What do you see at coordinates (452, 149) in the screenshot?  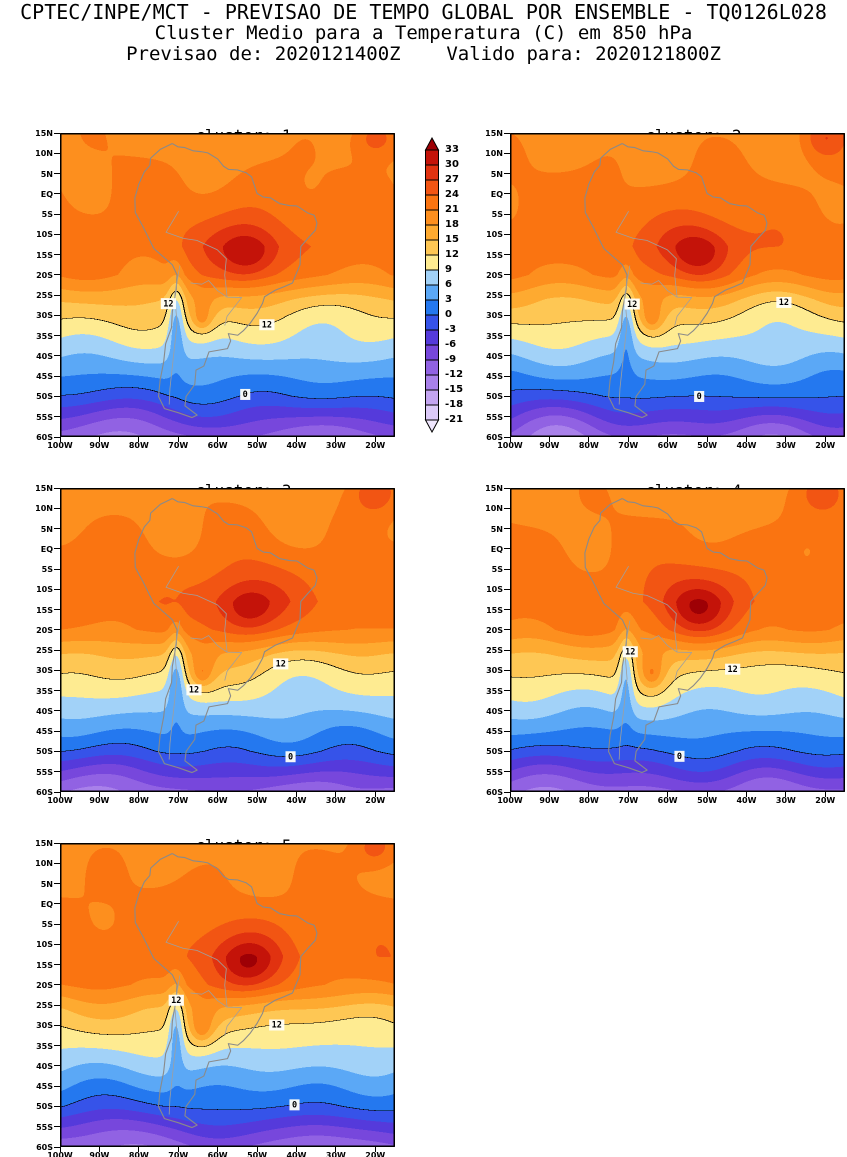 I see `colorbar-tick-label: 33` at bounding box center [452, 149].